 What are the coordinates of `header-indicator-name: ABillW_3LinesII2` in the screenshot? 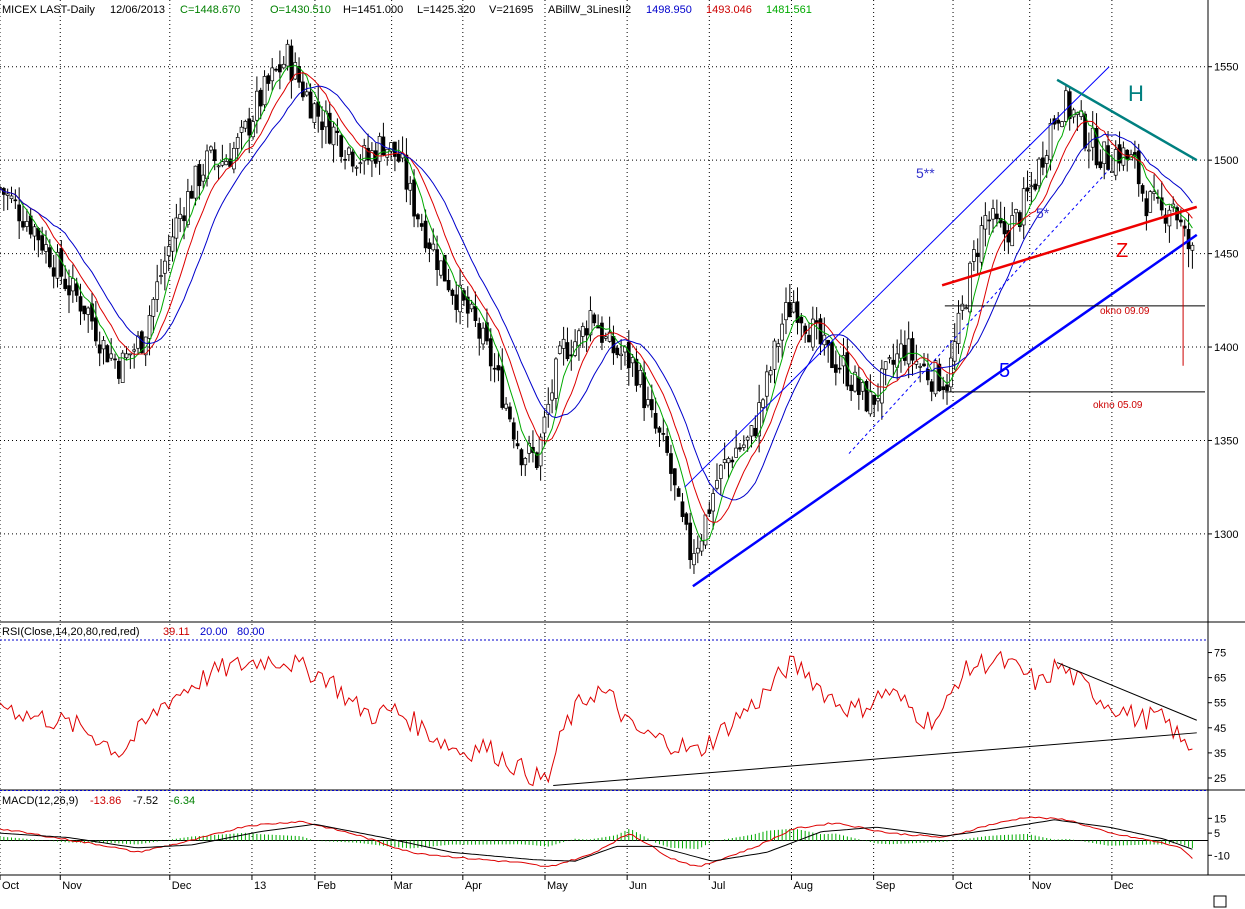 It's located at (589, 10).